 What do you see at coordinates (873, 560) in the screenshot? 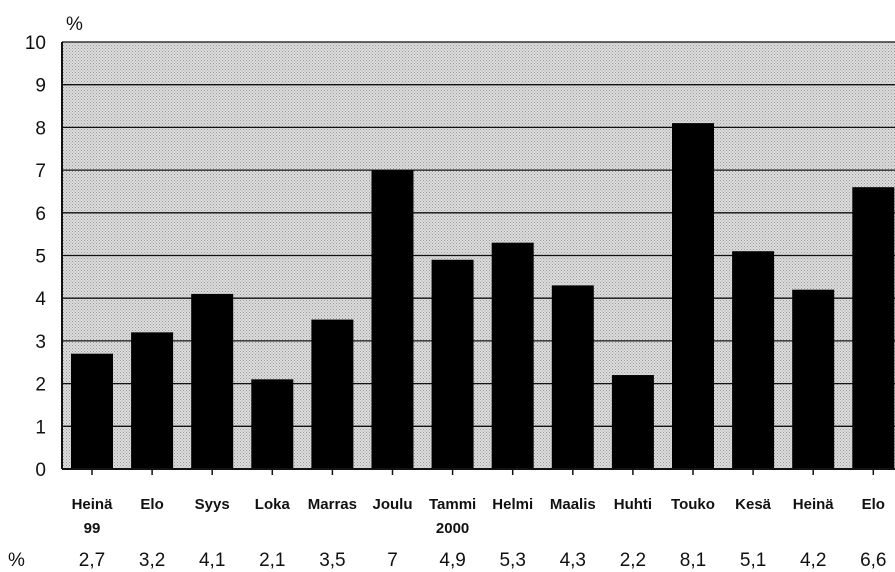
I see `data-label: 6,6` at bounding box center [873, 560].